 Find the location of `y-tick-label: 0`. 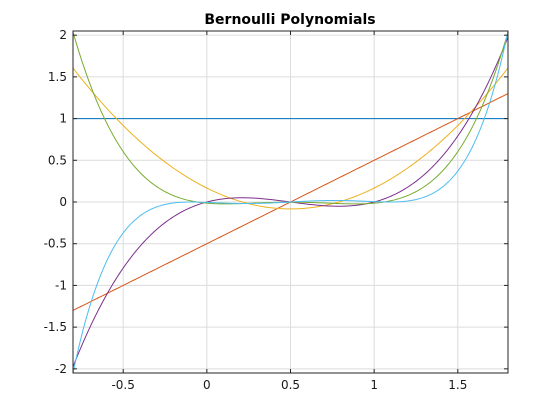

y-tick-label: 0 is located at coordinates (63, 202).